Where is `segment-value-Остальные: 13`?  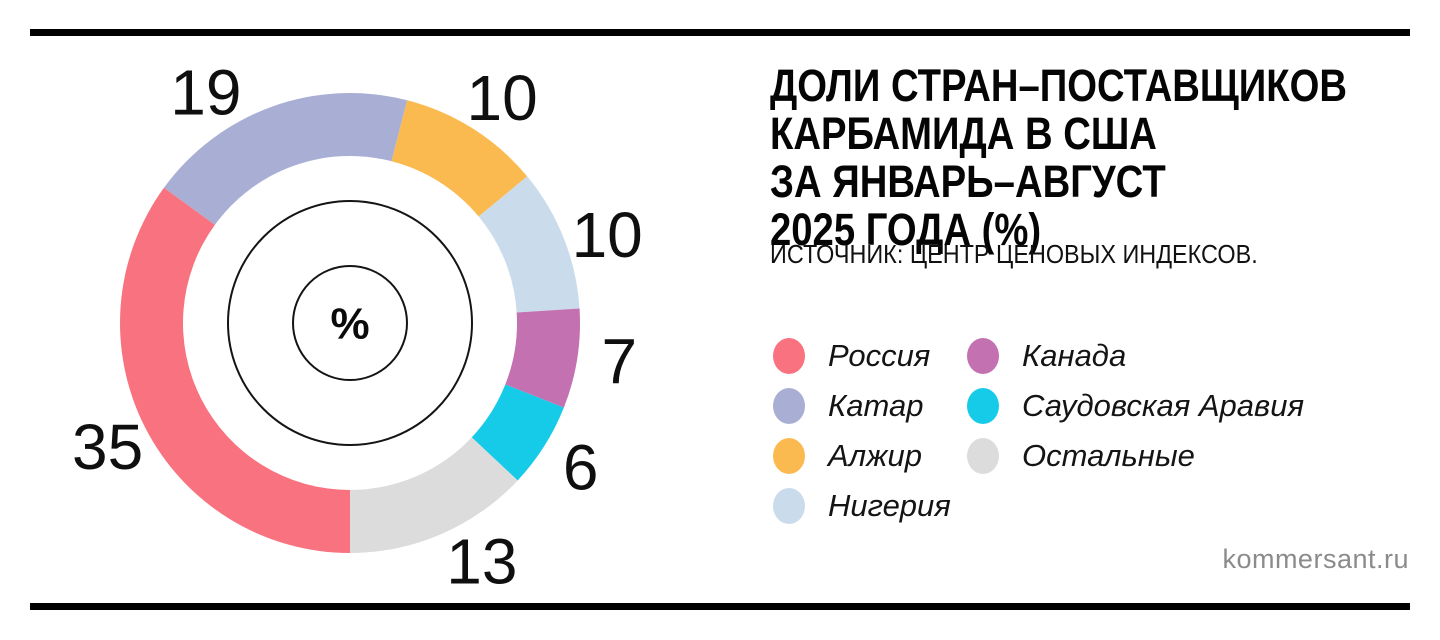 segment-value-Остальные: 13 is located at coordinates (481, 561).